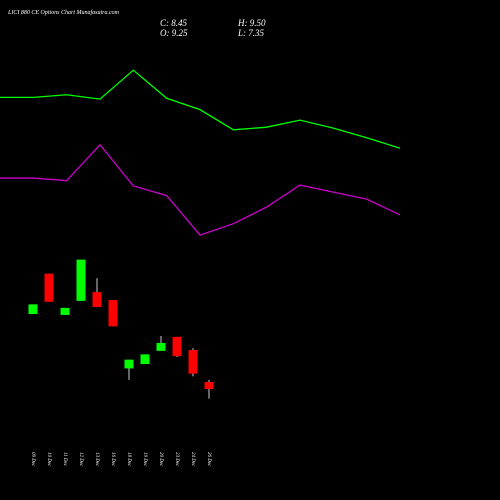  I want to click on x-tick-label: 26 Dec, so click(208, 459).